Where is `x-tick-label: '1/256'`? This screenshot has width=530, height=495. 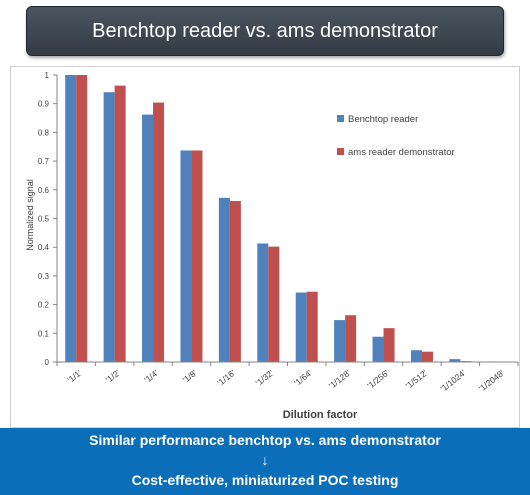 x-tick-label: '1/256' is located at coordinates (378, 378).